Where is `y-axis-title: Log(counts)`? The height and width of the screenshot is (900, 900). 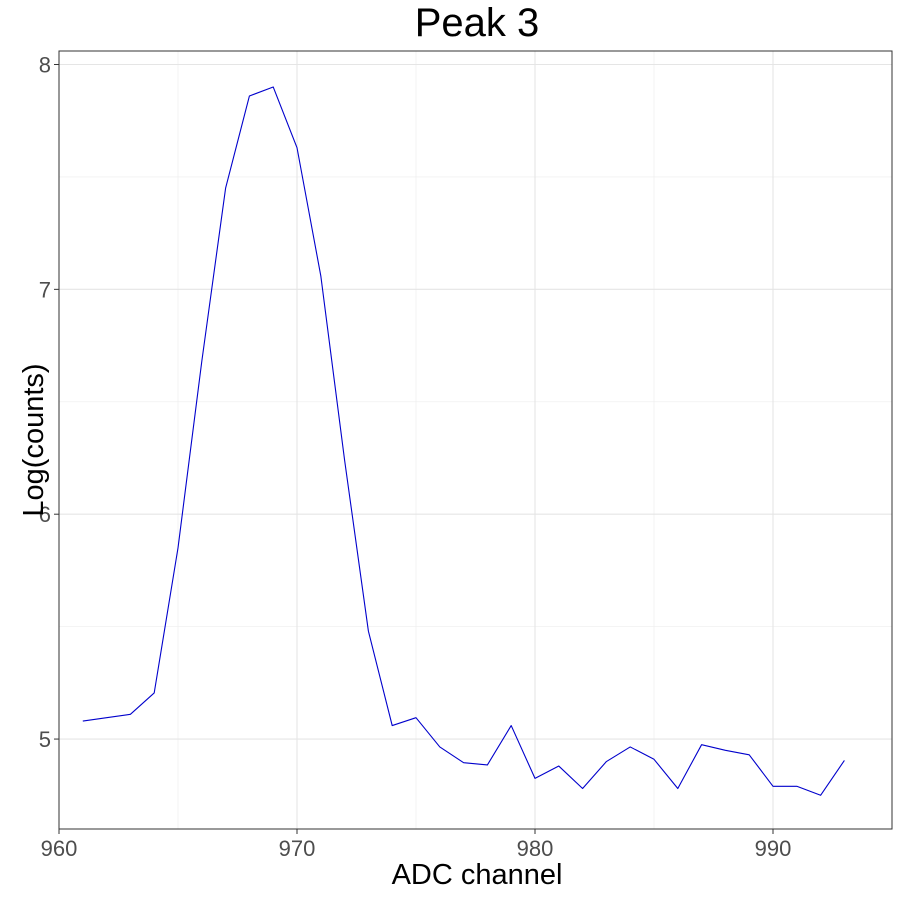 y-axis-title: Log(counts) is located at coordinates (34, 439).